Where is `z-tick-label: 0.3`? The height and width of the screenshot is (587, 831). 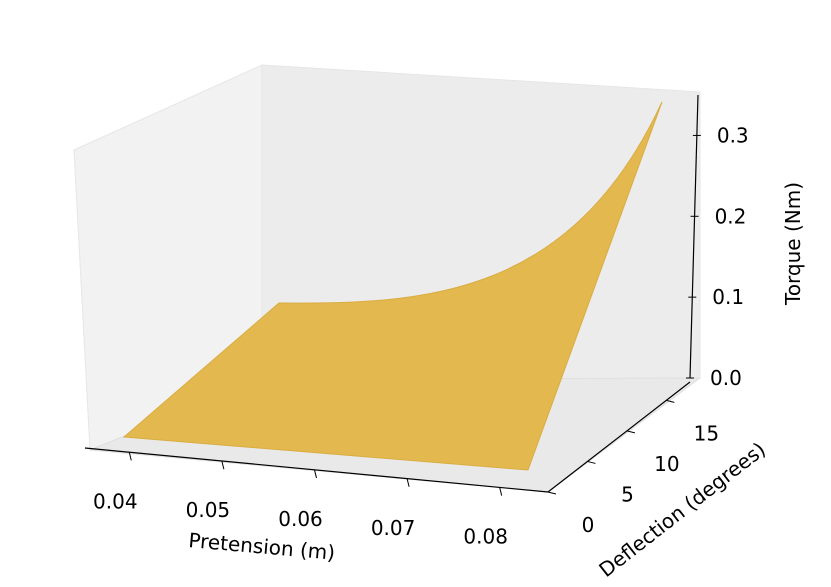
z-tick-label: 0.3 is located at coordinates (733, 135).